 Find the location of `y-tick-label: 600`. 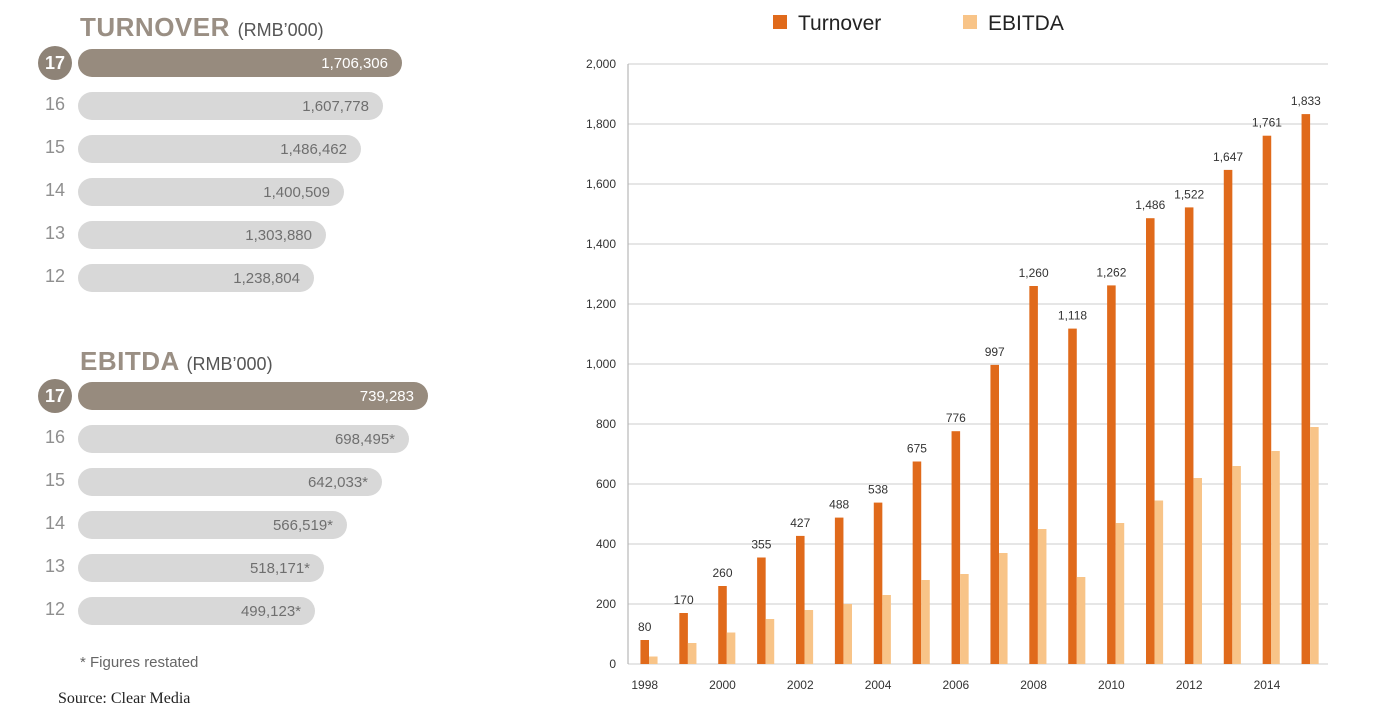

y-tick-label: 600 is located at coordinates (606, 484).